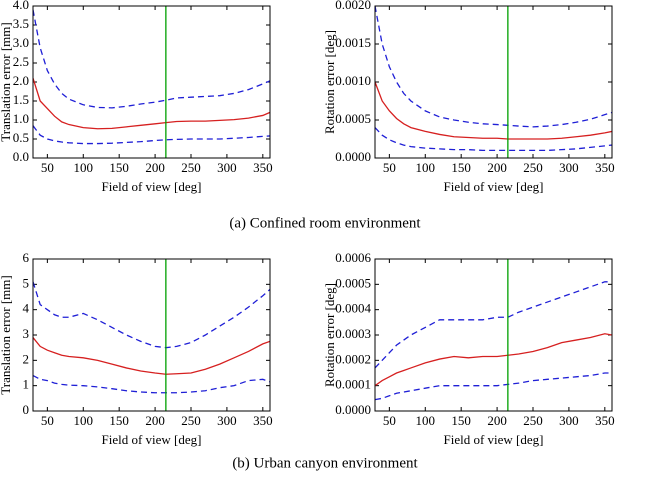 This screenshot has width=651, height=487. What do you see at coordinates (21, 80) in the screenshot?
I see `y-tick-label: 2.0` at bounding box center [21, 80].